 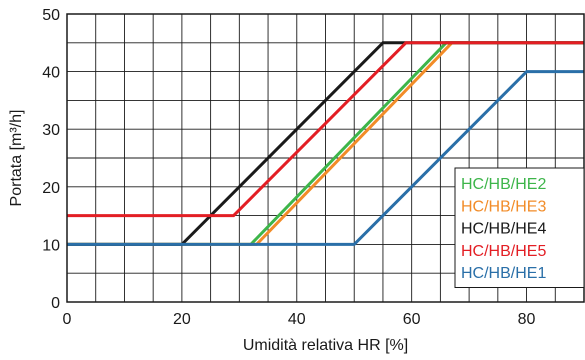 What do you see at coordinates (503, 273) in the screenshot?
I see `legend-entry: HC/HB/HE1` at bounding box center [503, 273].